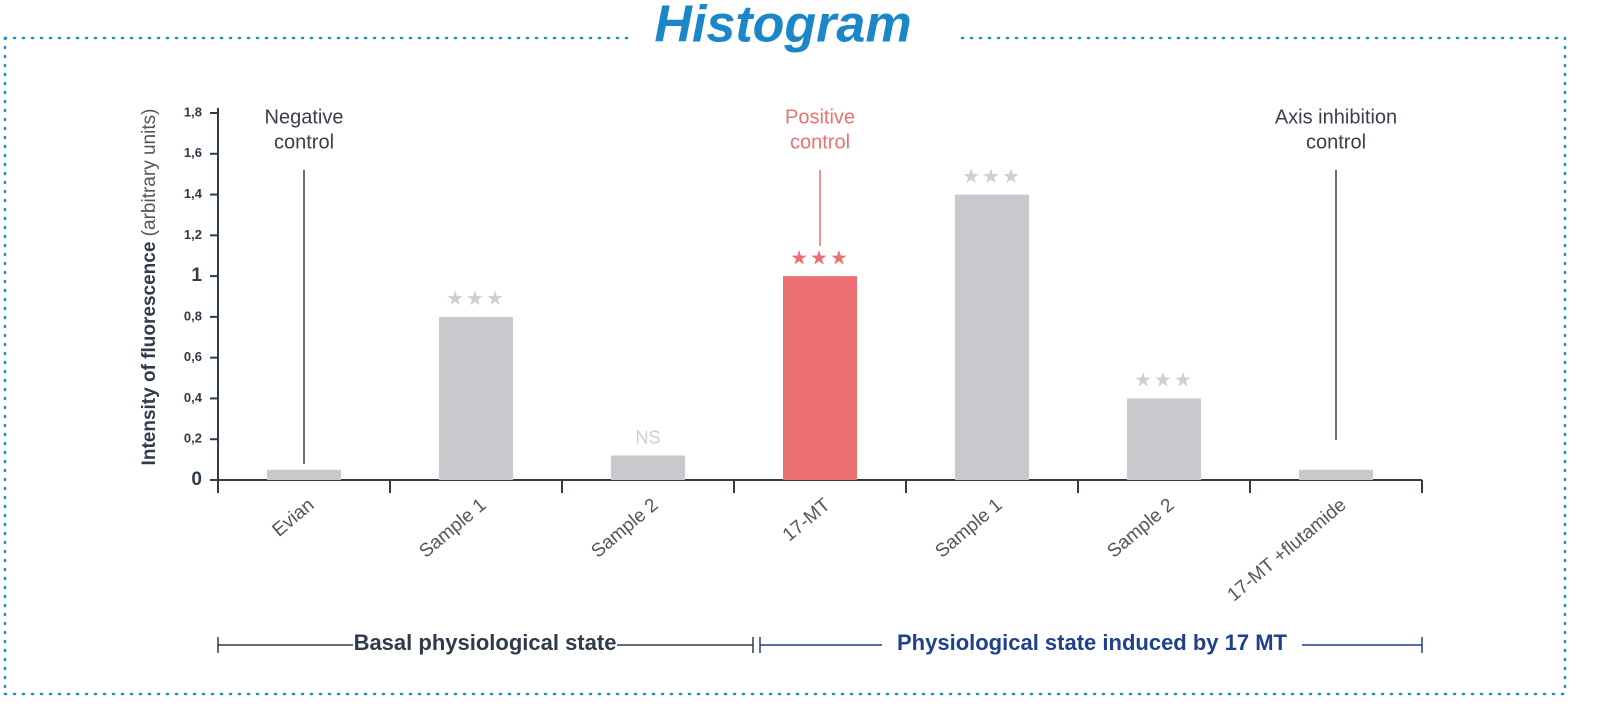  What do you see at coordinates (1336, 117) in the screenshot?
I see `annotation-text: Axis inhibition` at bounding box center [1336, 117].